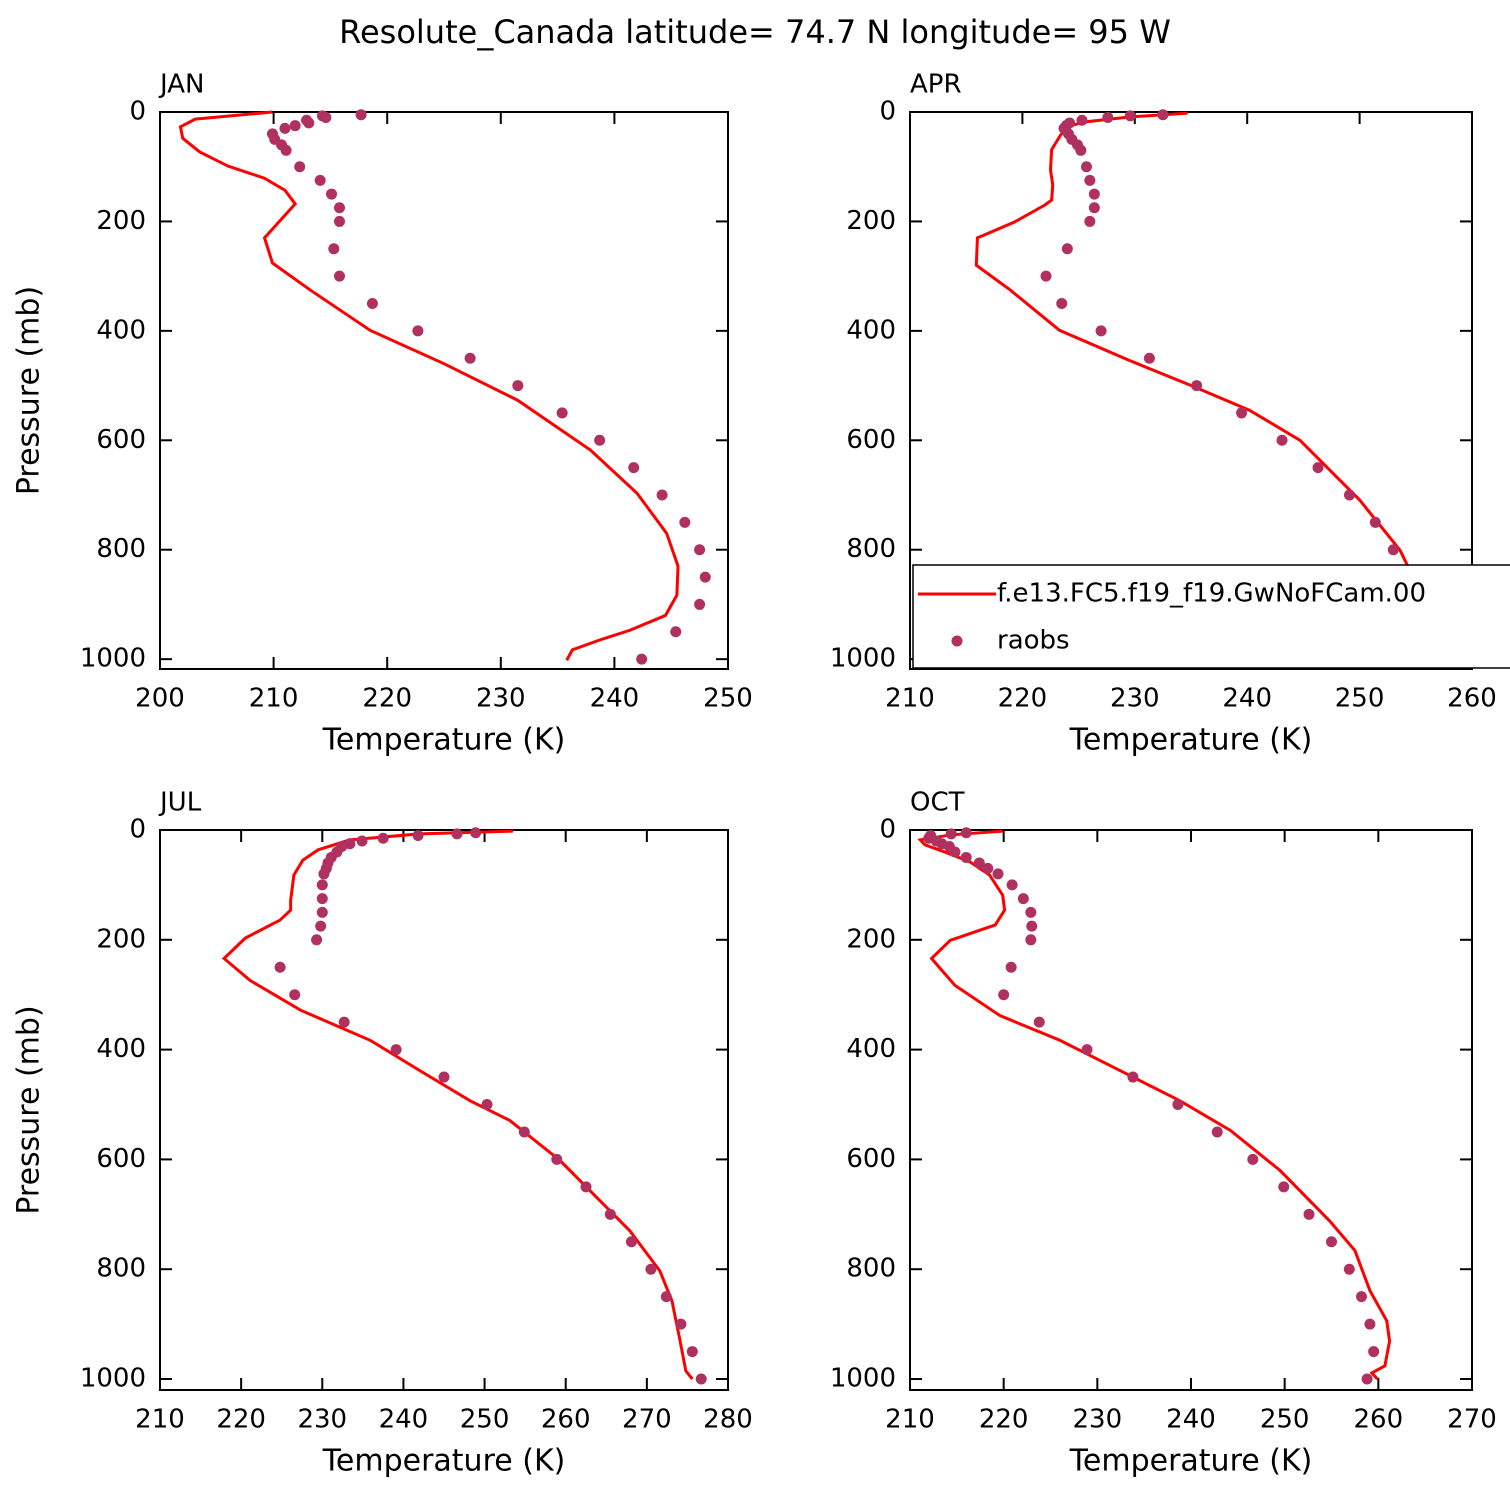 The image size is (1510, 1510). I want to click on legend-marker, so click(957, 641).